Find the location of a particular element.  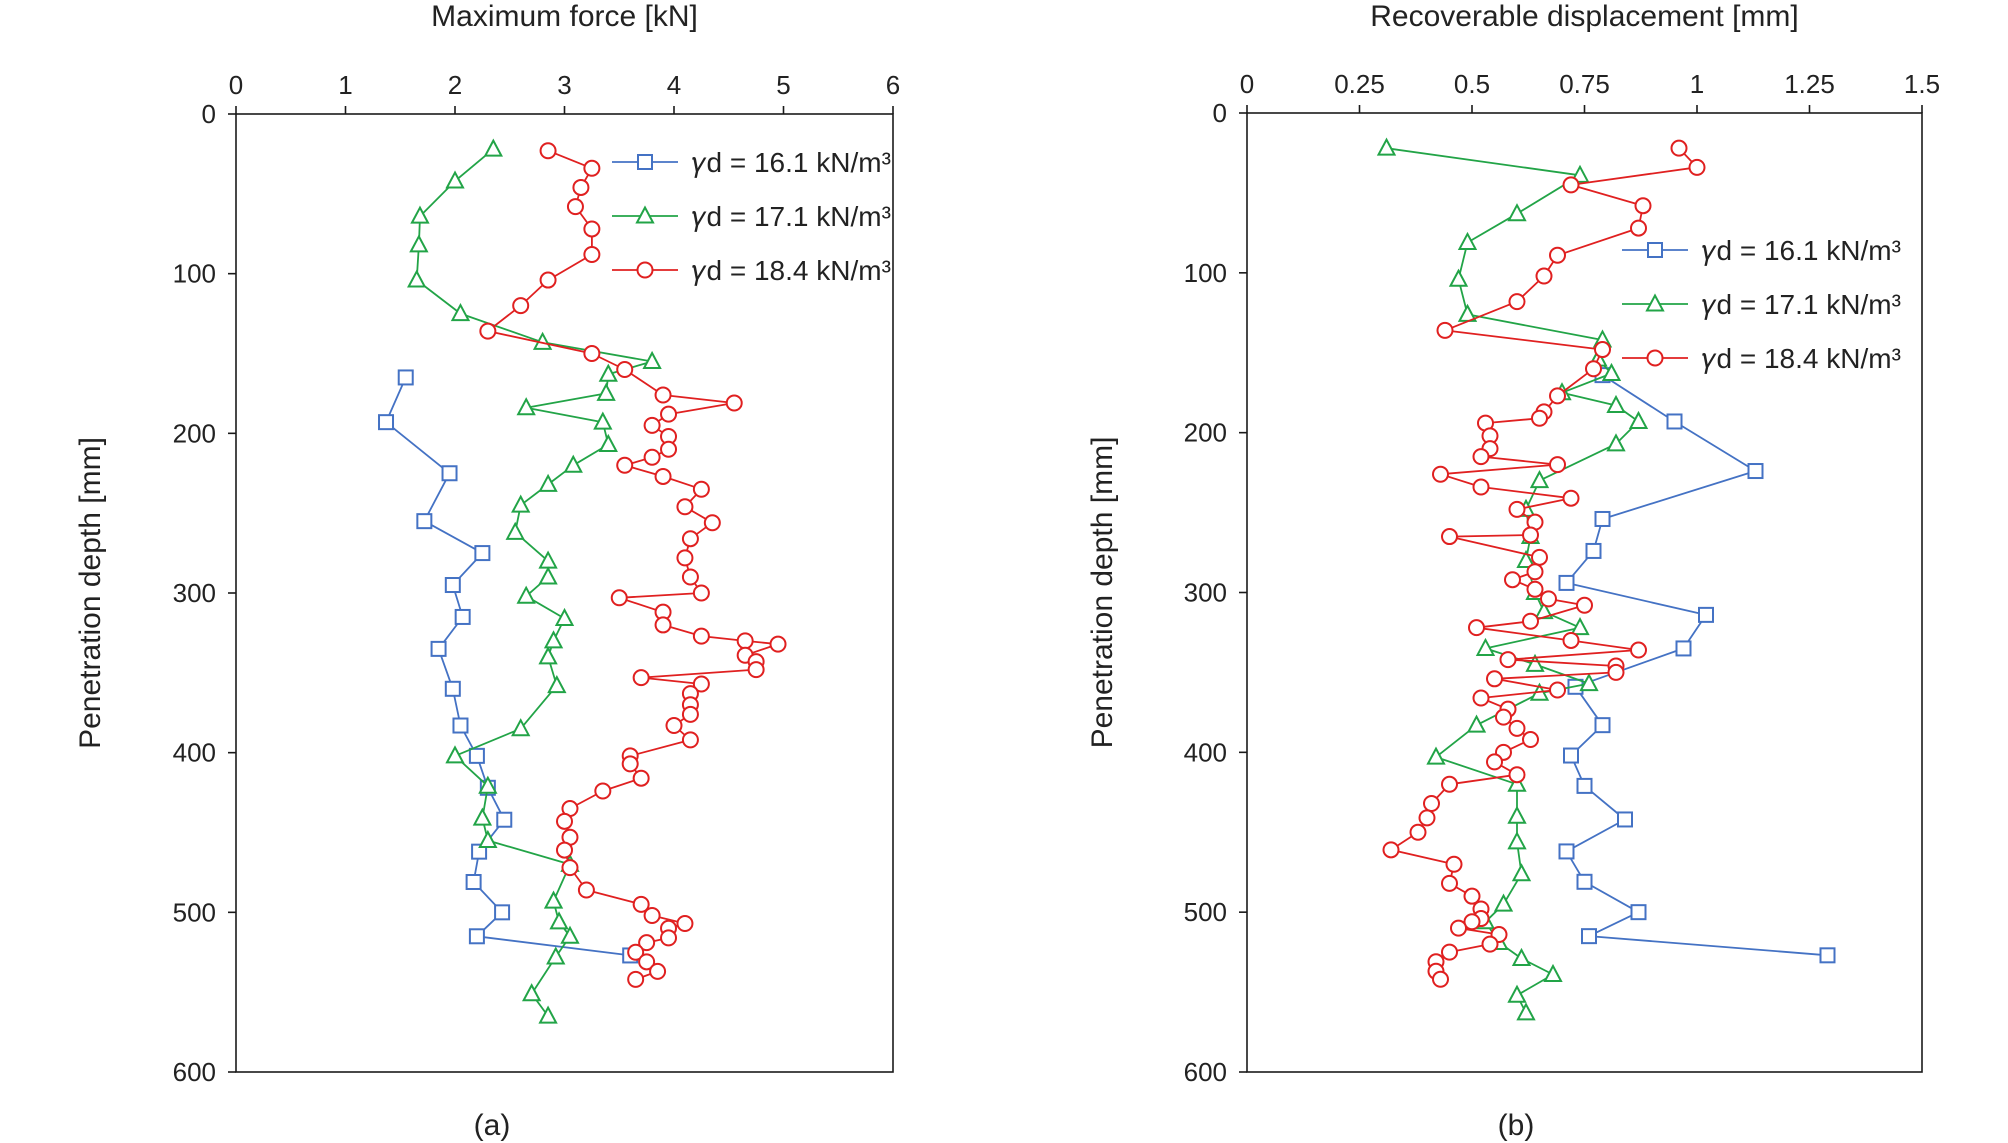

series-3-a is located at coordinates (633, 565).